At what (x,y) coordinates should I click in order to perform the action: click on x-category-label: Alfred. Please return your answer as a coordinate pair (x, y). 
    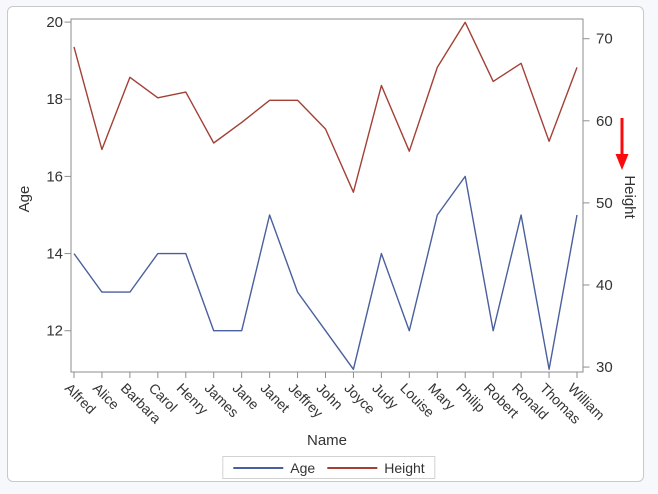
    Looking at the image, I should click on (80, 398).